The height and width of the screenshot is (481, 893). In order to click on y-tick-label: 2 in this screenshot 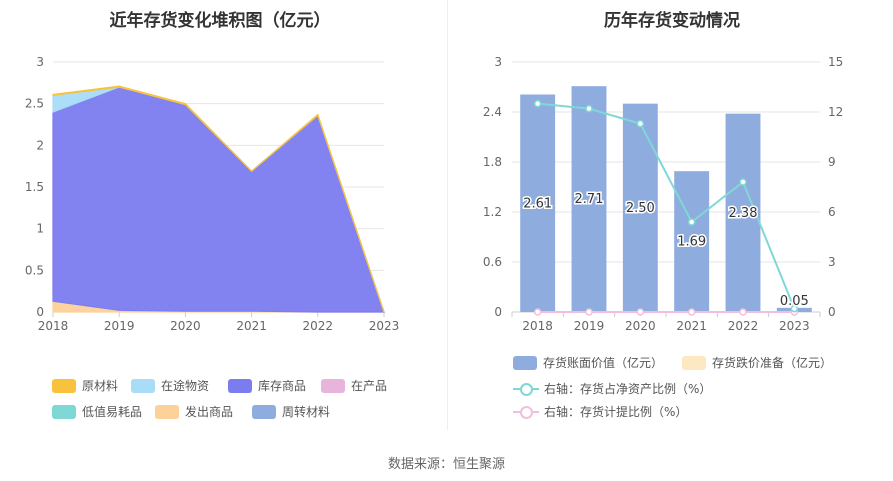, I will do `click(40, 145)`.